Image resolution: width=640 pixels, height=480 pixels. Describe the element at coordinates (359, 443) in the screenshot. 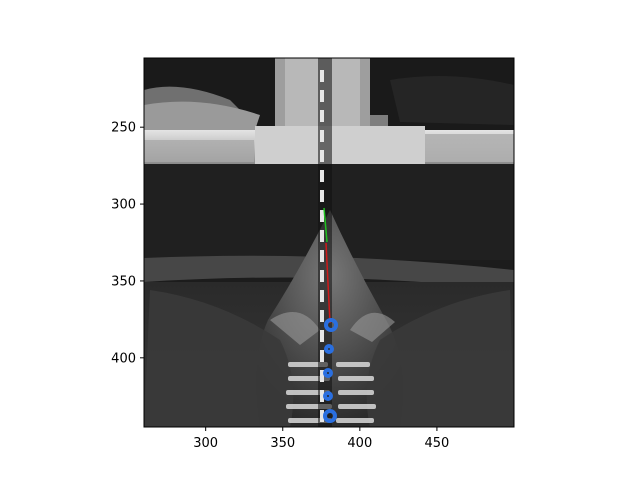

I see `x-tick-label: 400` at that location.